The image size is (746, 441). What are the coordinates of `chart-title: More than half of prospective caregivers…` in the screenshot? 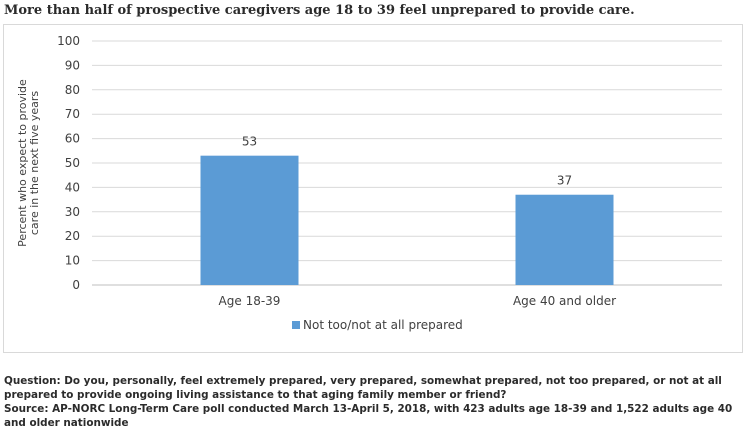 It's located at (319, 10).